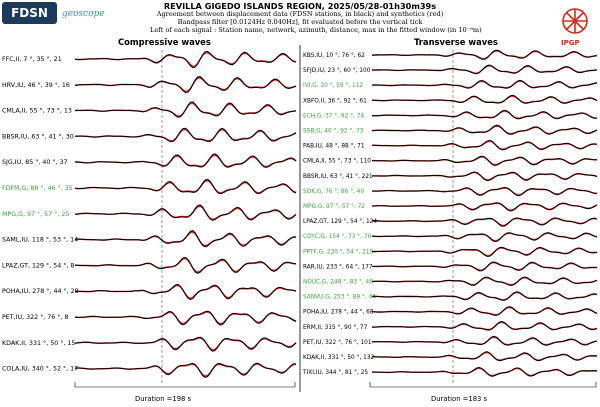  Describe the element at coordinates (337, 71) in the screenshot. I see `right-station-label: SFJD,IU, 23 °, 60 °, 100` at that location.